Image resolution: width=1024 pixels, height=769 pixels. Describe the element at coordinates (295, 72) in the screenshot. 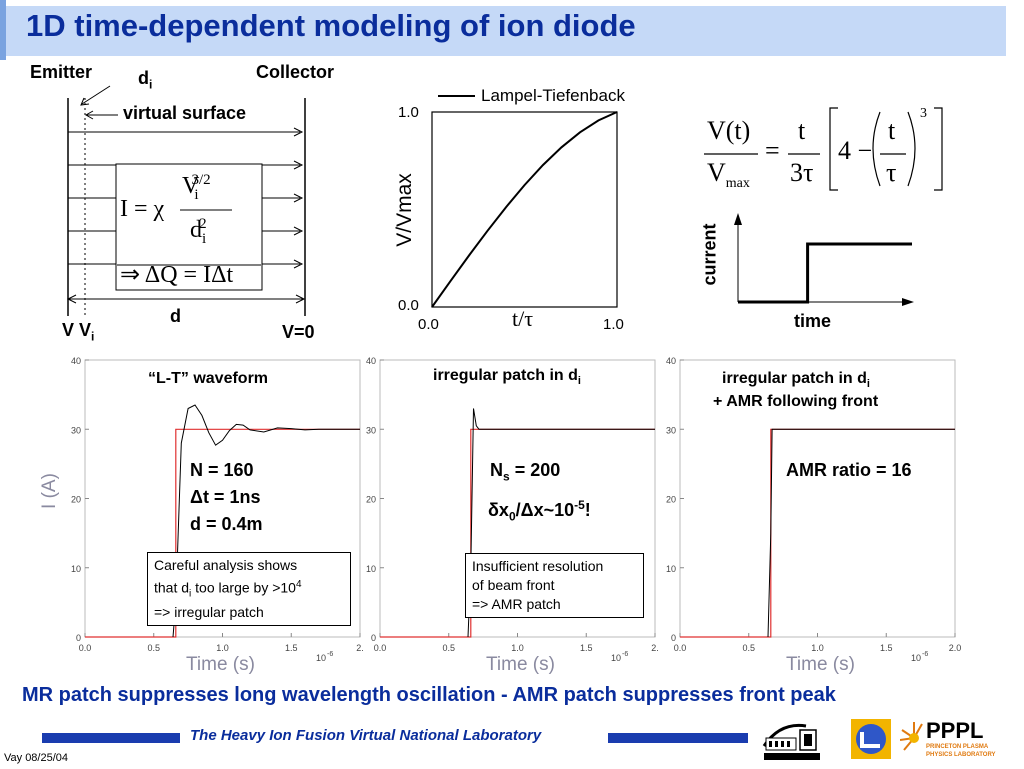

I see `collector-label: Collector` at that location.